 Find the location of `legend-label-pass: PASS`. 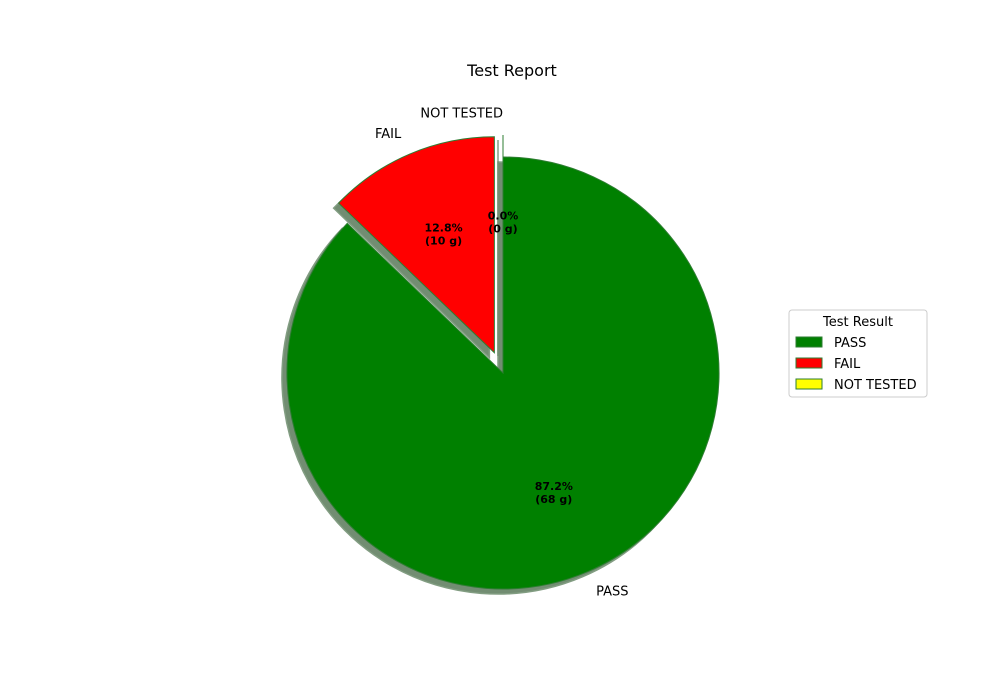

legend-label-pass: PASS is located at coordinates (850, 343).